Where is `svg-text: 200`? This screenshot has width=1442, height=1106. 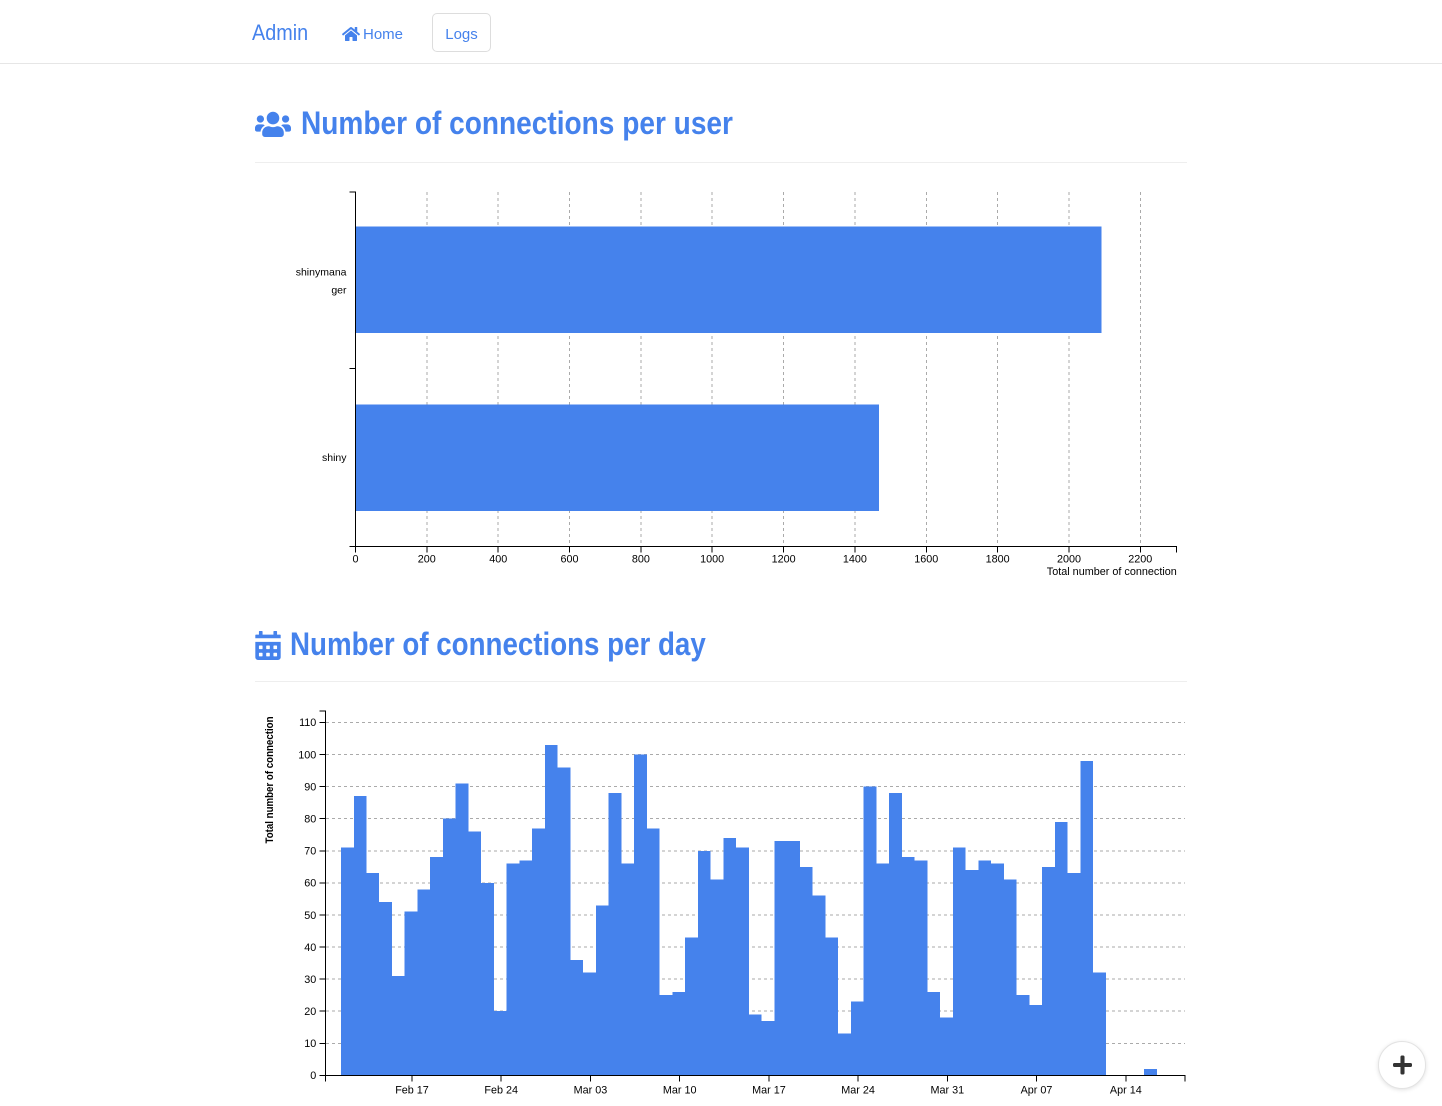
svg-text: 200 is located at coordinates (427, 559).